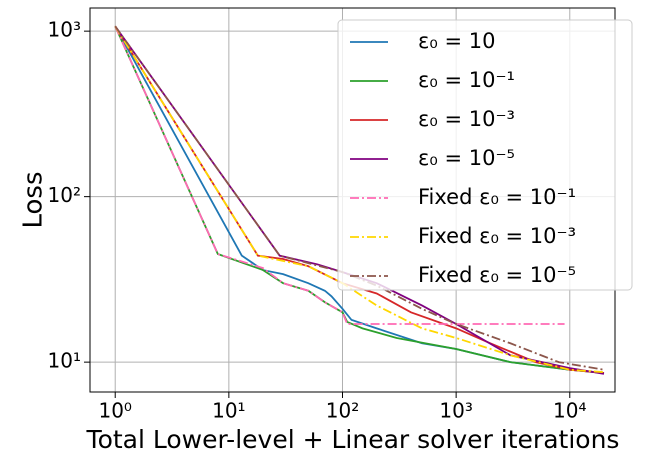 This screenshot has height=469, width=664. Describe the element at coordinates (497, 275) in the screenshot. I see `legend-label: Fixed ε₀ = 10⁻⁵` at that location.